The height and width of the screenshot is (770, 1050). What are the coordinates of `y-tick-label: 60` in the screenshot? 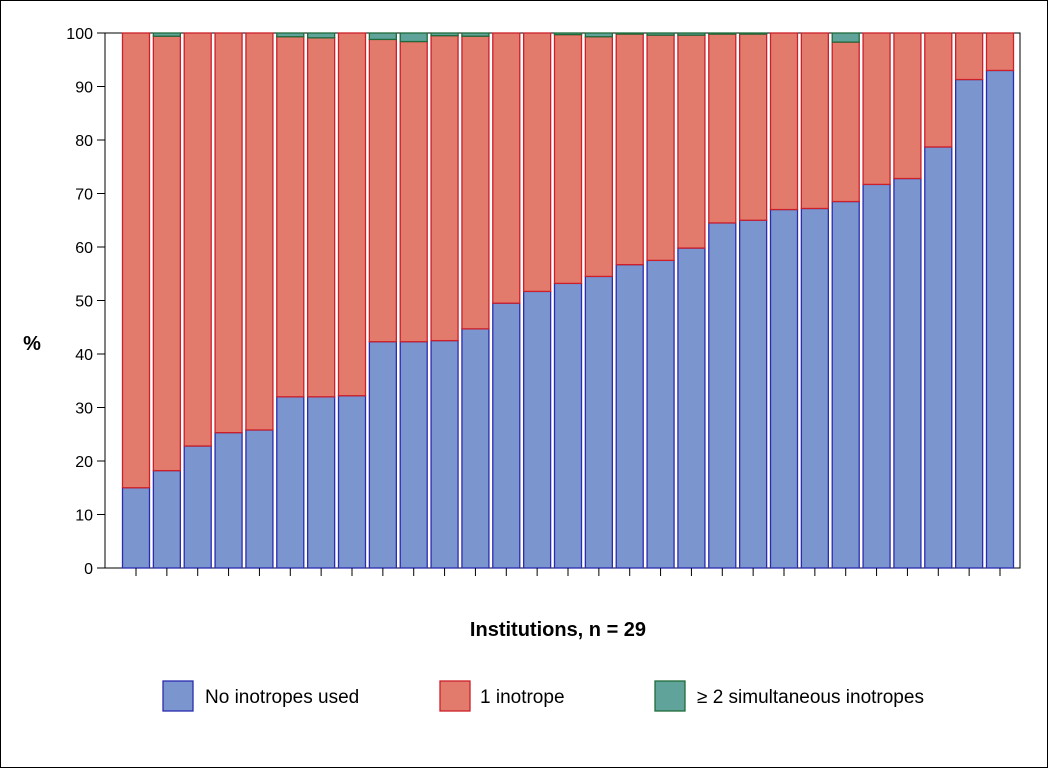 It's located at (84, 248).